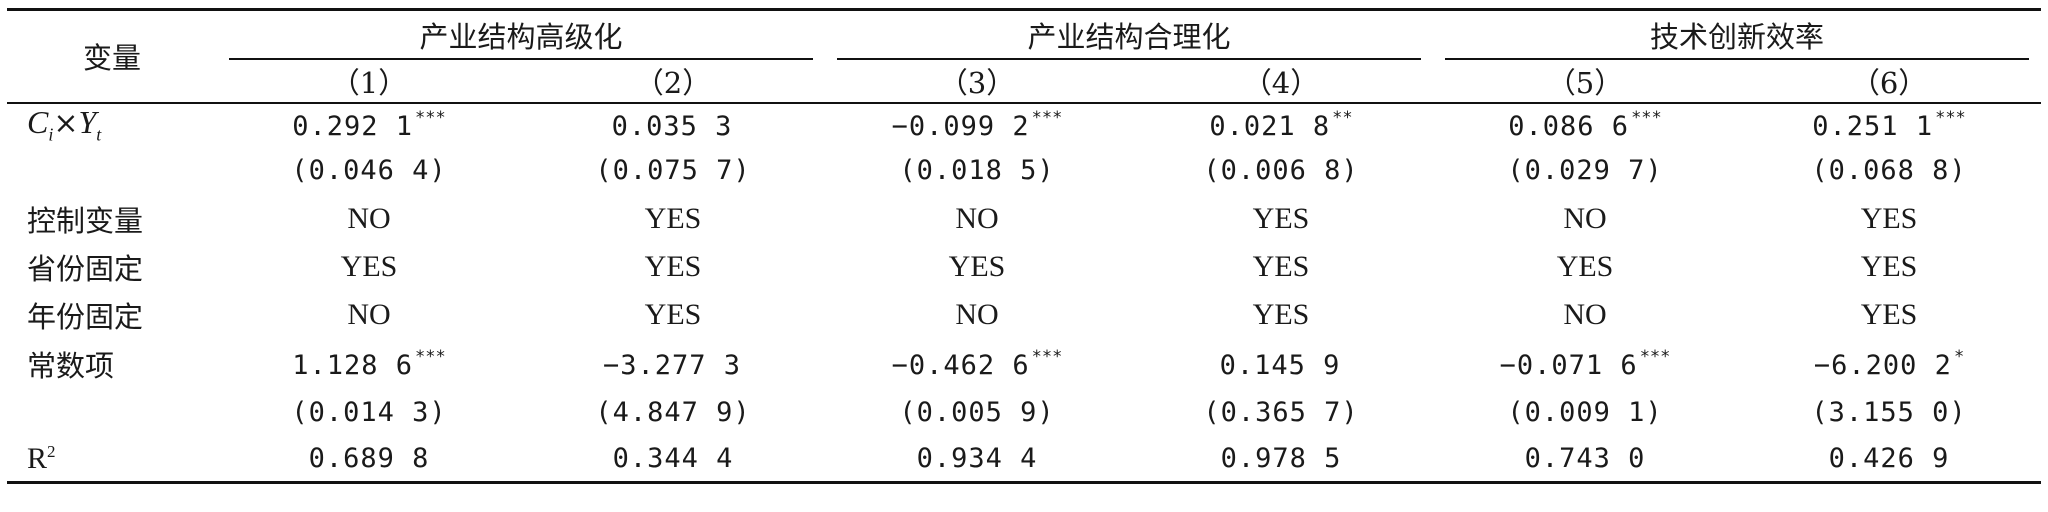 The height and width of the screenshot is (512, 2048). What do you see at coordinates (112, 124) in the screenshot?
I see `row-label-interaction: Ci×Yt` at bounding box center [112, 124].